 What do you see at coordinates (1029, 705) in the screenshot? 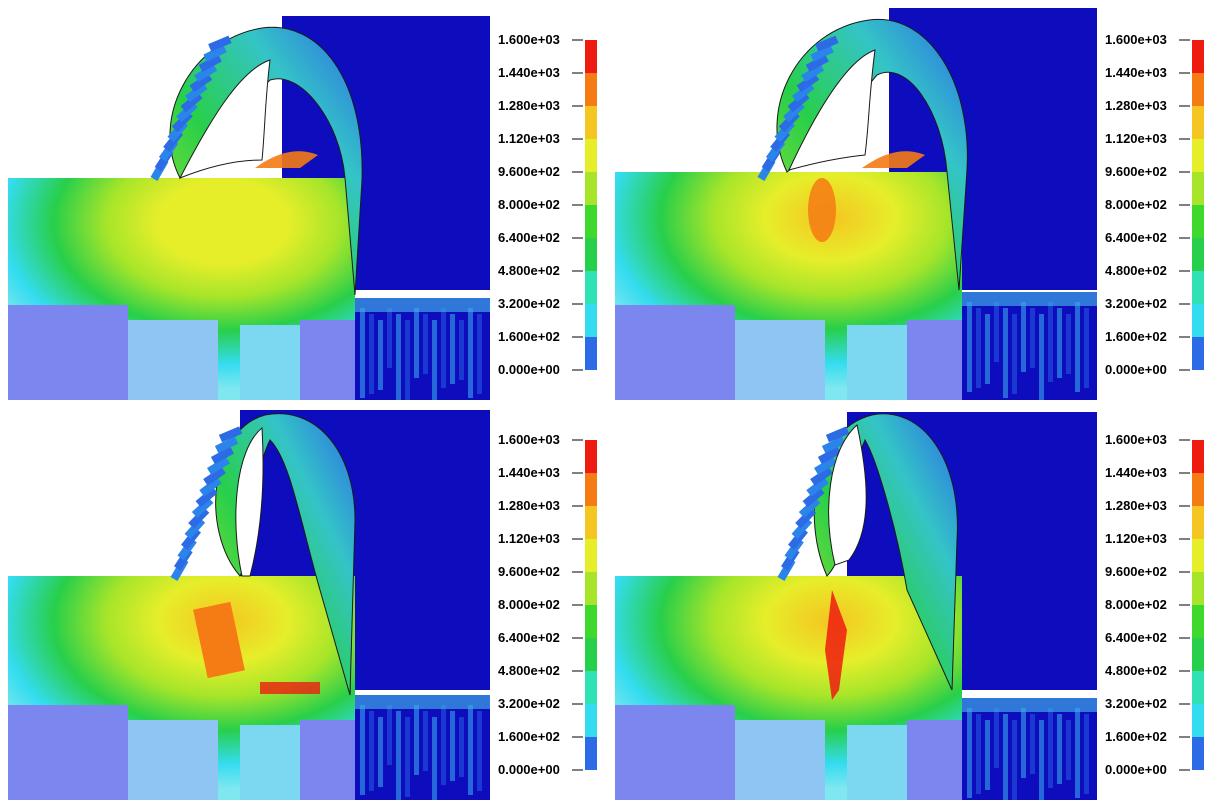
I see `tool-edge` at bounding box center [1029, 705].